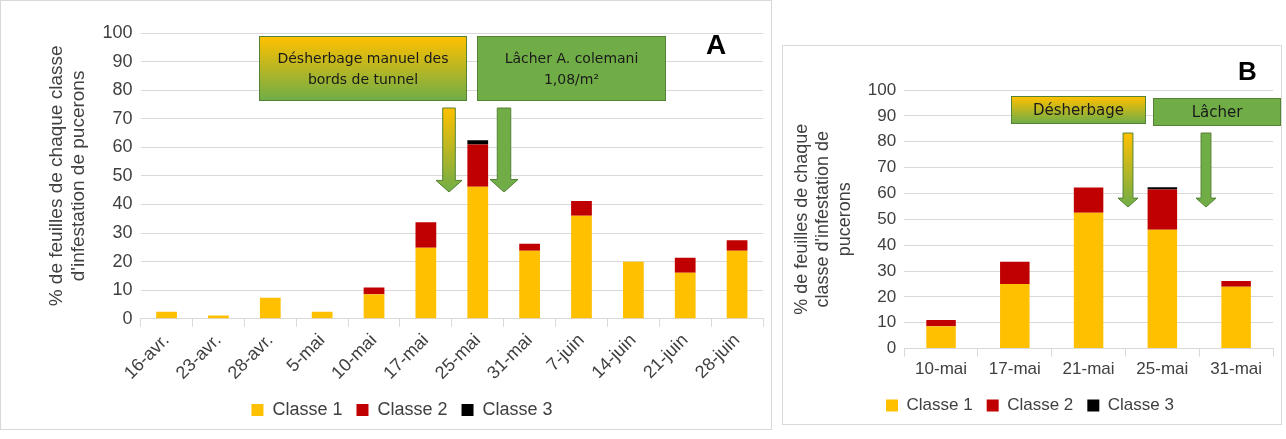 The width and height of the screenshot is (1286, 439). Describe the element at coordinates (941, 369) in the screenshot. I see `x-tick-label: 10-mai` at that location.